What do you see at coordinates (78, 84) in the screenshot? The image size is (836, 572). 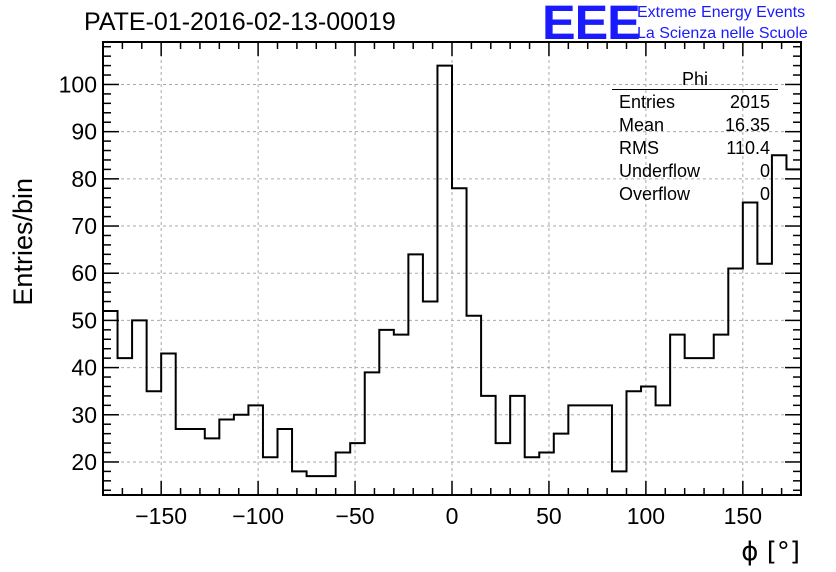 I see `y-tick-label: 100` at bounding box center [78, 84].